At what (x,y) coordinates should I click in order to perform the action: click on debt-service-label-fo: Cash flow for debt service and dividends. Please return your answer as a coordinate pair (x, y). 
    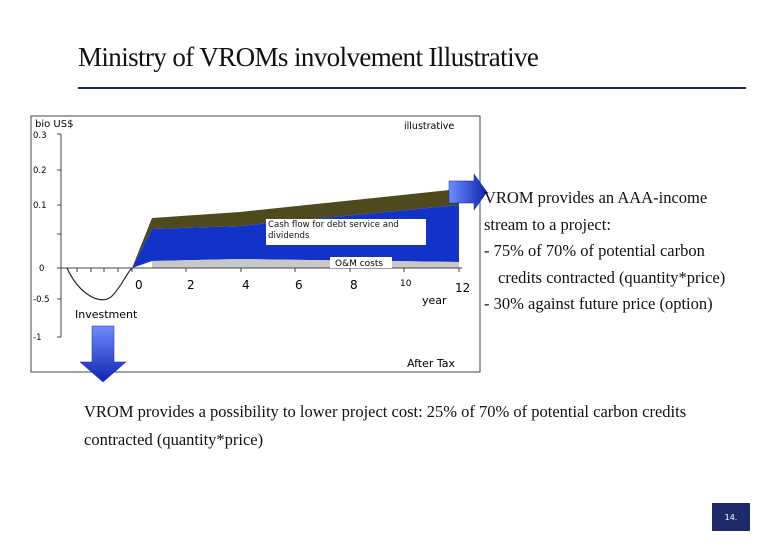
    Looking at the image, I should click on (333, 230).